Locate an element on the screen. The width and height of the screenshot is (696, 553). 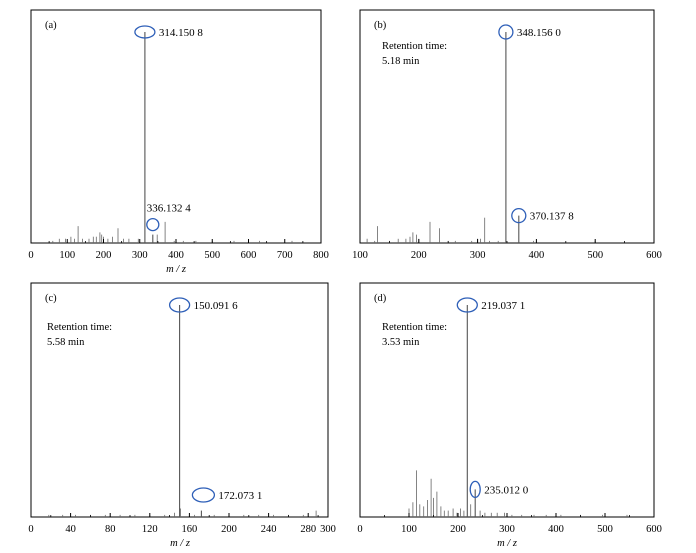
peak-label-0: 348.156 0 is located at coordinates (539, 33).